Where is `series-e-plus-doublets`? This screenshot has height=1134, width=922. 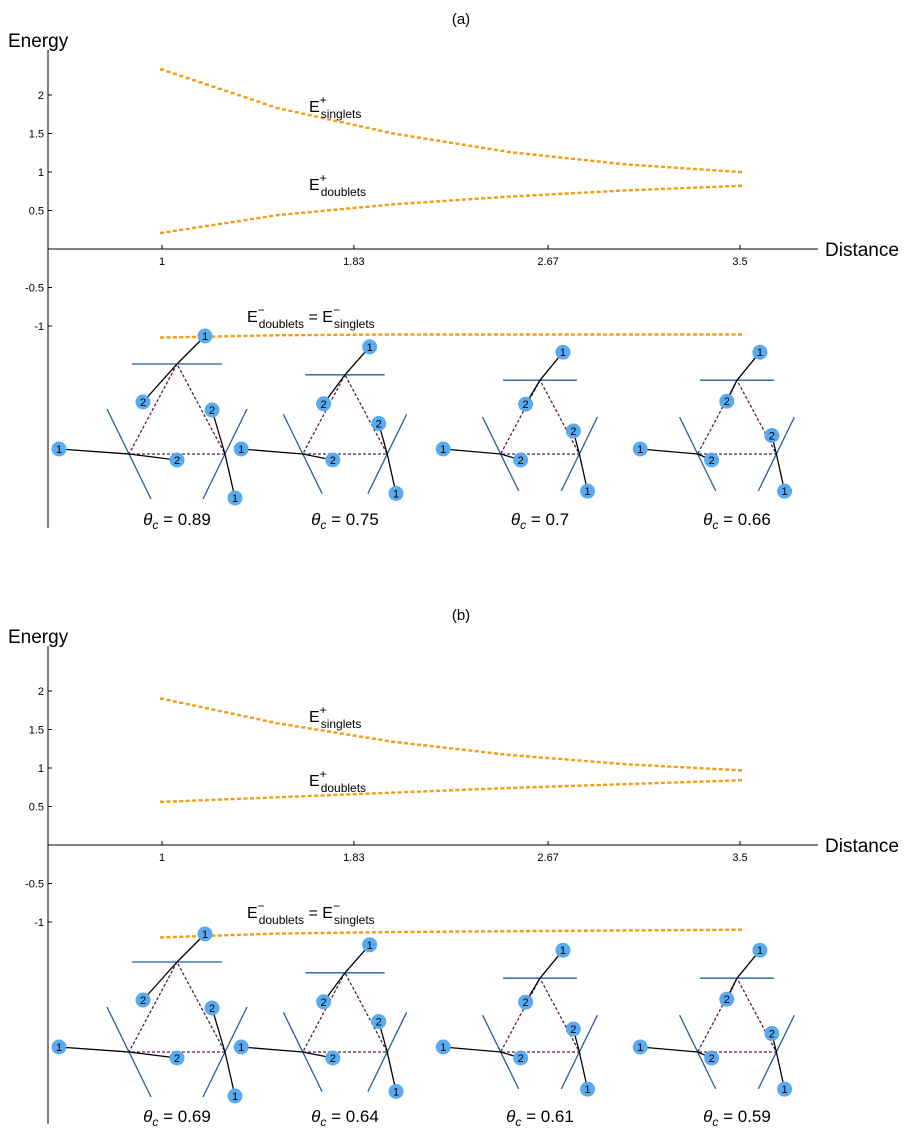 series-e-plus-doublets is located at coordinates (451, 791).